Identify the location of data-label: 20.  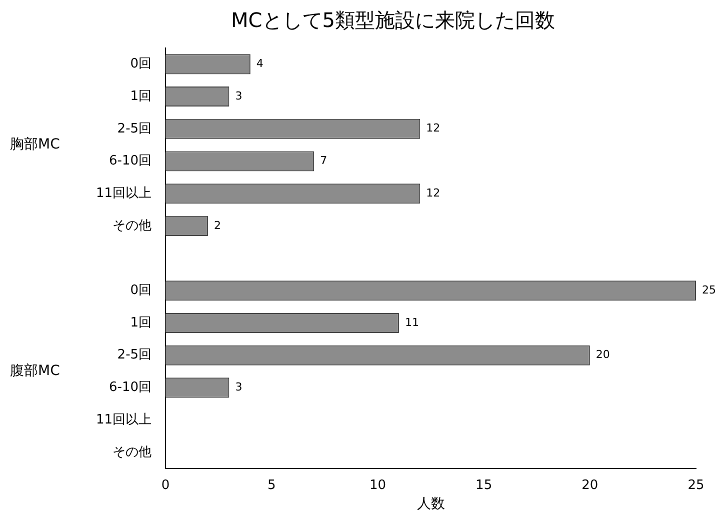
(603, 355).